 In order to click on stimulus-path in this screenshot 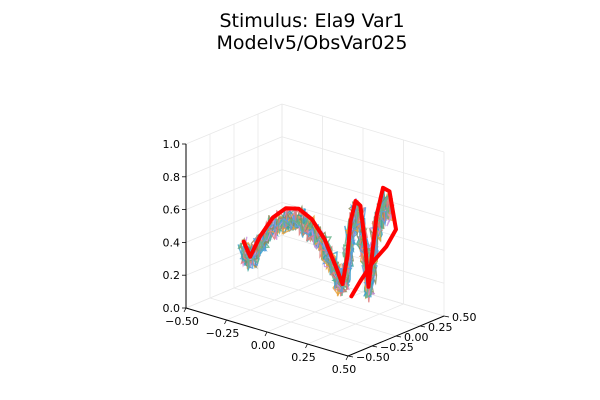, I will do `click(319, 242)`.